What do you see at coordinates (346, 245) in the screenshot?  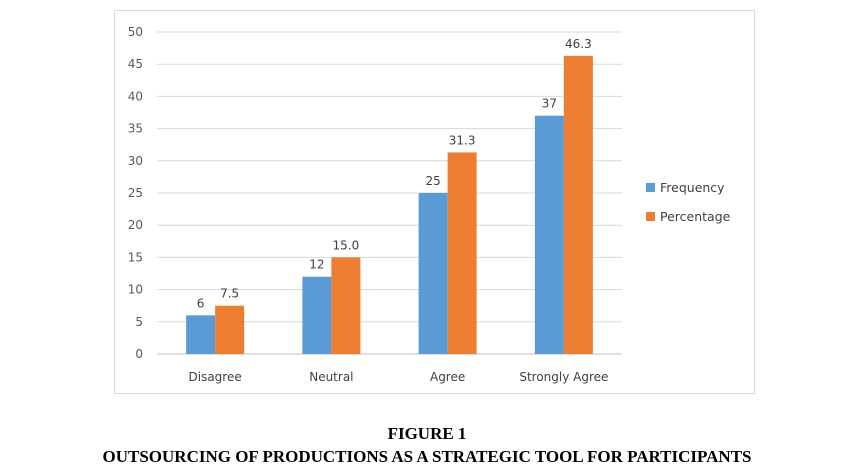 I see `data-label: 15.0` at bounding box center [346, 245].